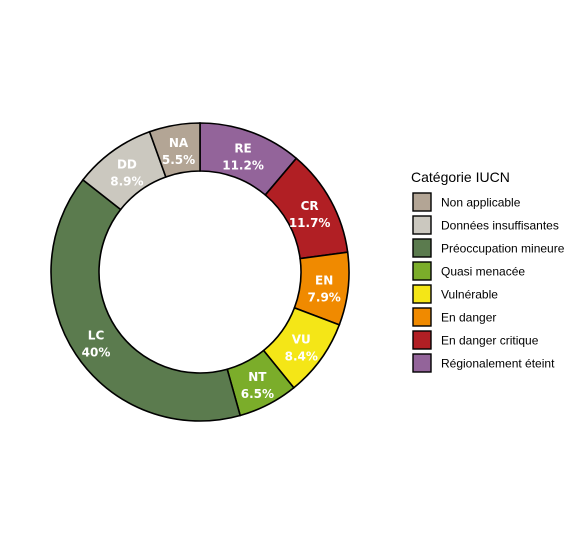  What do you see at coordinates (460, 177) in the screenshot?
I see `legend-title: Catégorie IUCN` at bounding box center [460, 177].